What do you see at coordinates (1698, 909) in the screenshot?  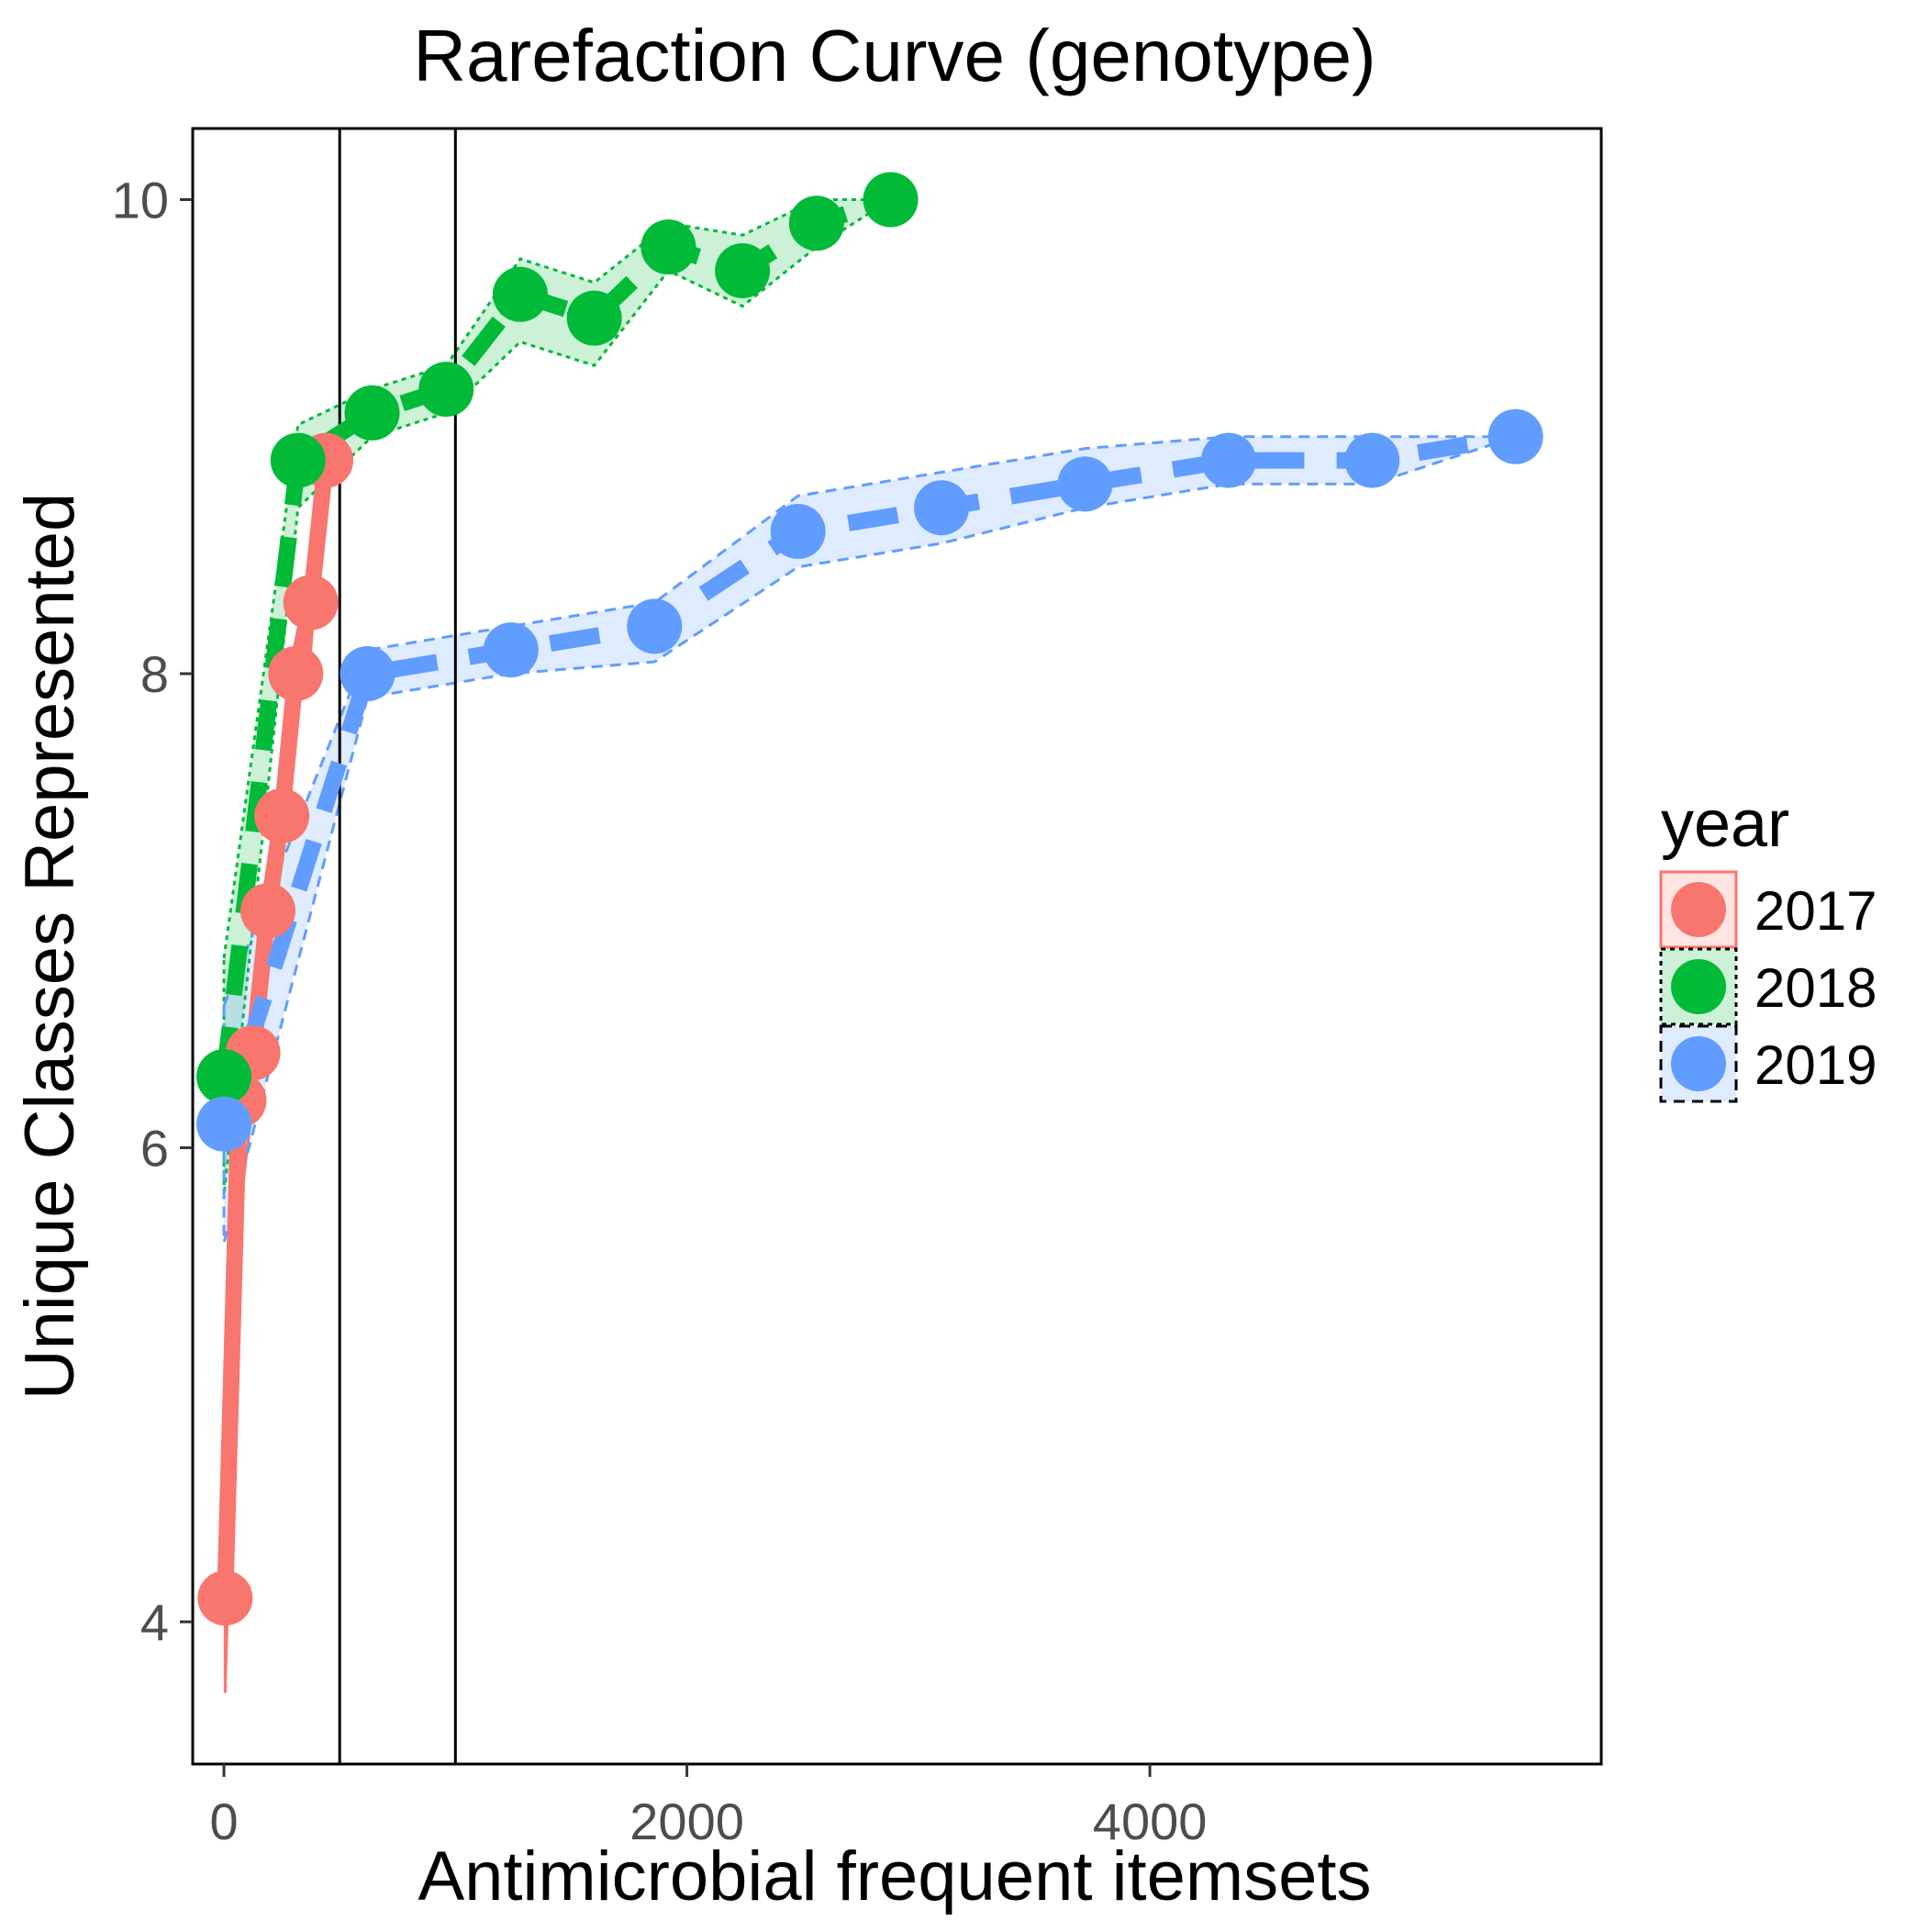 I see `legend-marker-2017` at bounding box center [1698, 909].